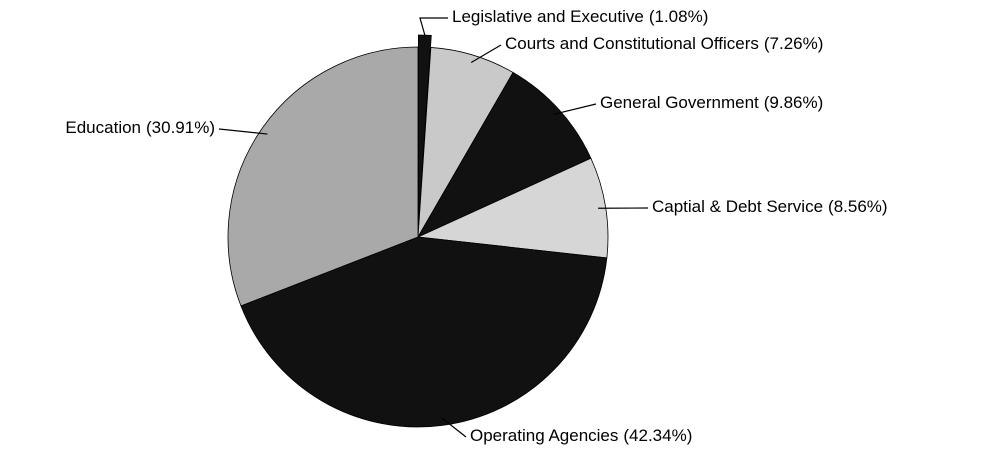 The width and height of the screenshot is (984, 453). What do you see at coordinates (858, 206) in the screenshot?
I see `value-label: (8.56%)` at bounding box center [858, 206].